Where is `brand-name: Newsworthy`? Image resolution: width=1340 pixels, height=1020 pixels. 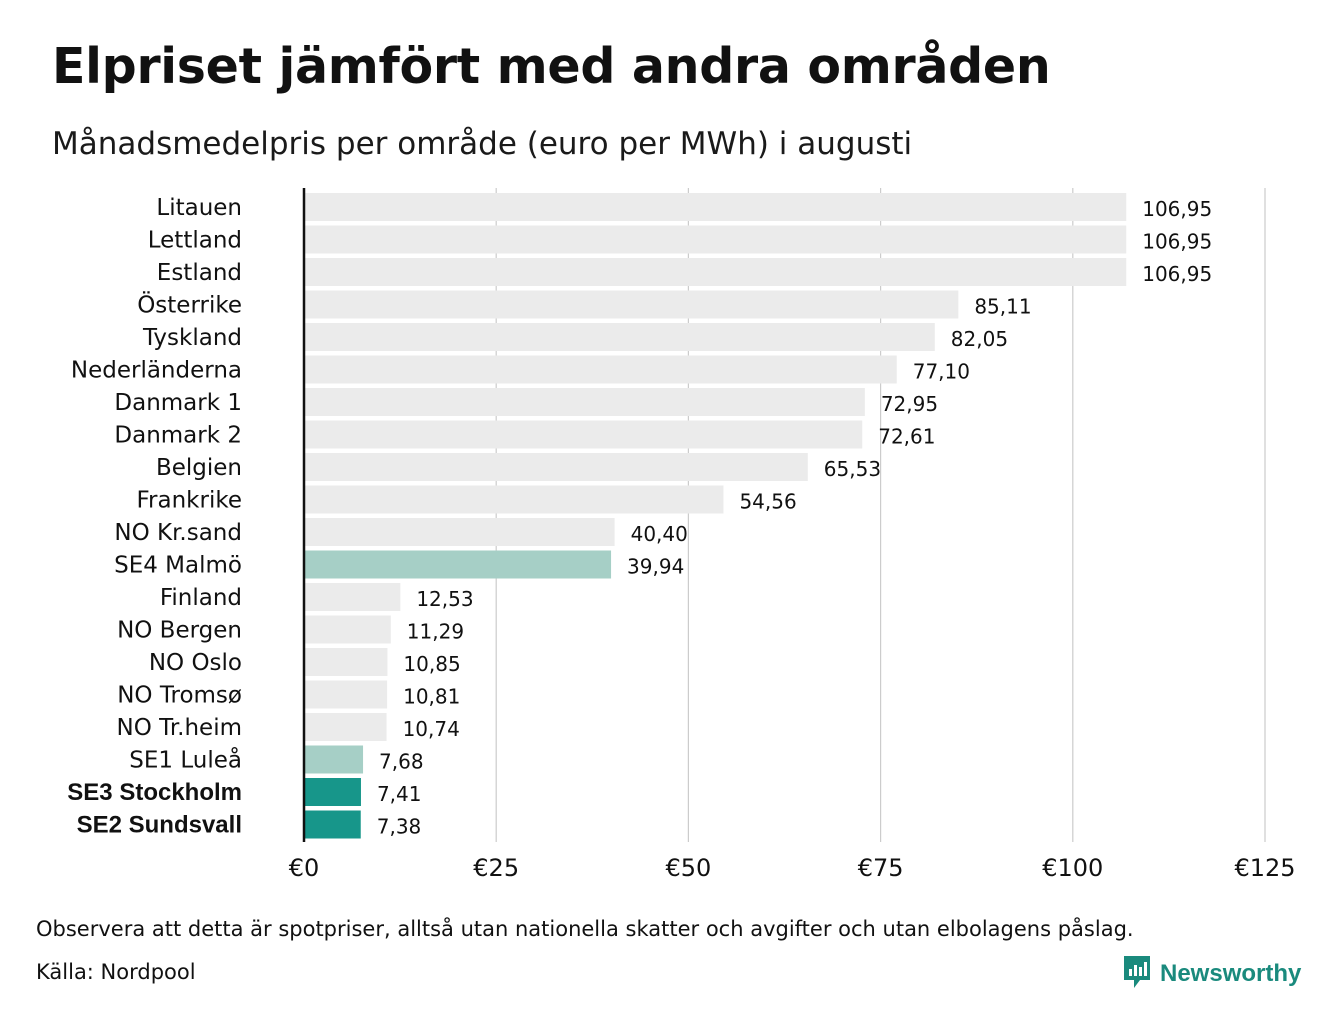 brand-name: Newsworthy is located at coordinates (1231, 973).